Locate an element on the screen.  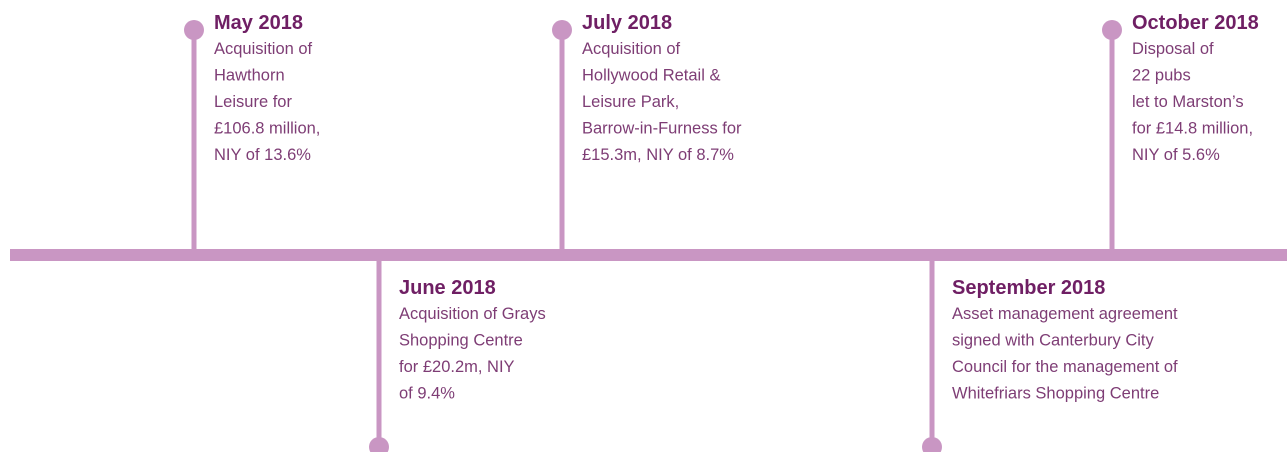
event-text: Leisure Park, is located at coordinates (630, 102).